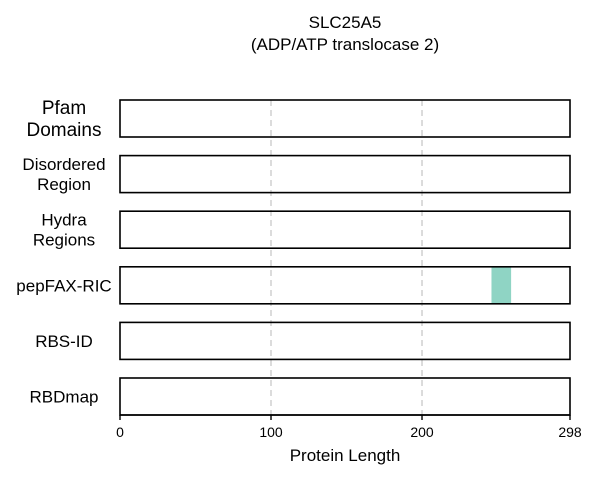 Image resolution: width=600 pixels, height=480 pixels. I want to click on track-row: RBS-ID, so click(303, 341).